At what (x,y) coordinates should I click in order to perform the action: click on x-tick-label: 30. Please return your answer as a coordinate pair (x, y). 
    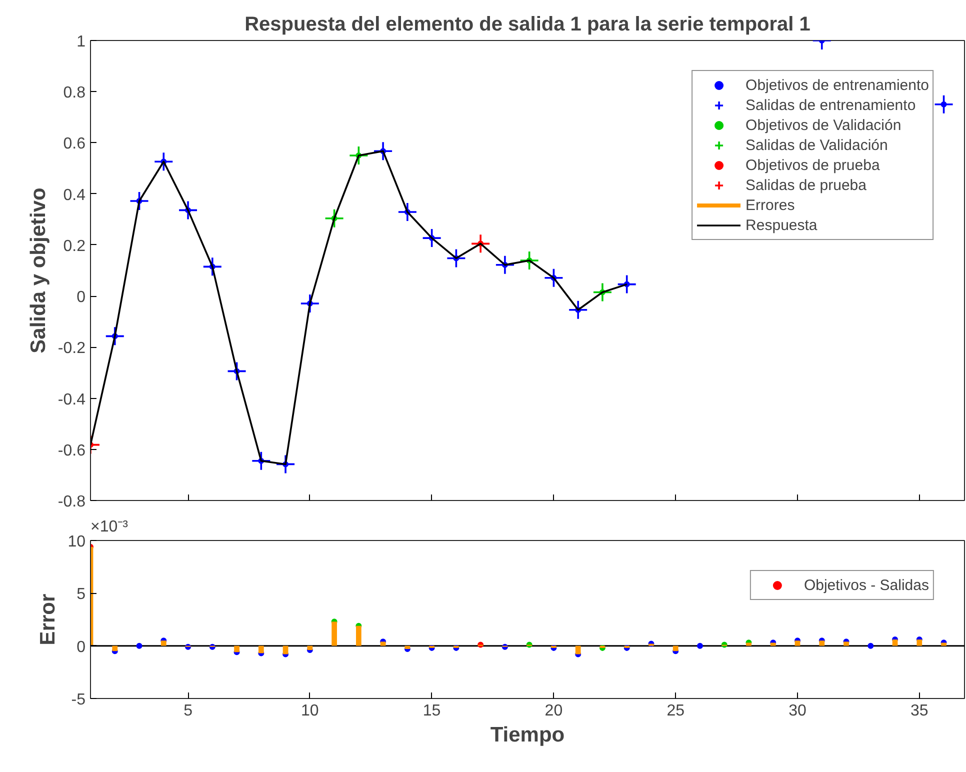
    Looking at the image, I should click on (797, 711).